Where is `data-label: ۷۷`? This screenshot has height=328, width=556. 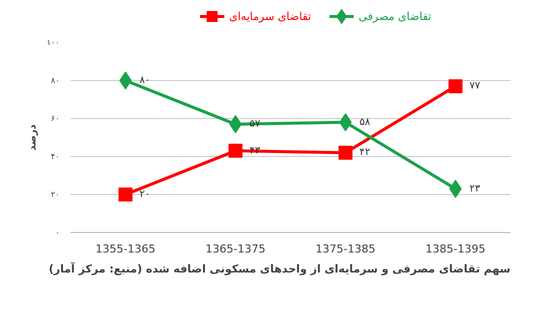
data-label: ۷۷ is located at coordinates (475, 86).